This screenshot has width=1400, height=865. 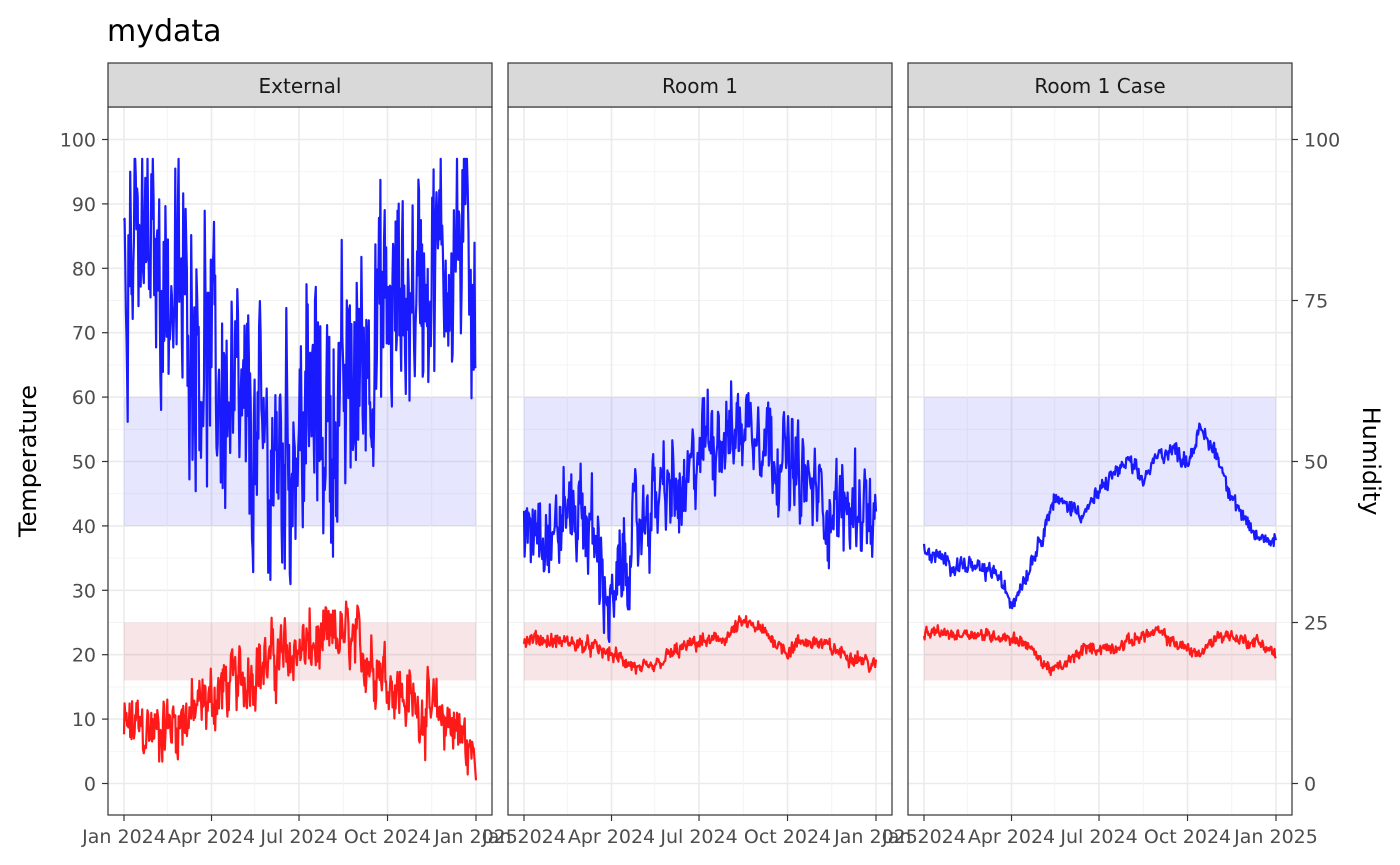 I want to click on temperature-range-band, so click(x=700, y=651).